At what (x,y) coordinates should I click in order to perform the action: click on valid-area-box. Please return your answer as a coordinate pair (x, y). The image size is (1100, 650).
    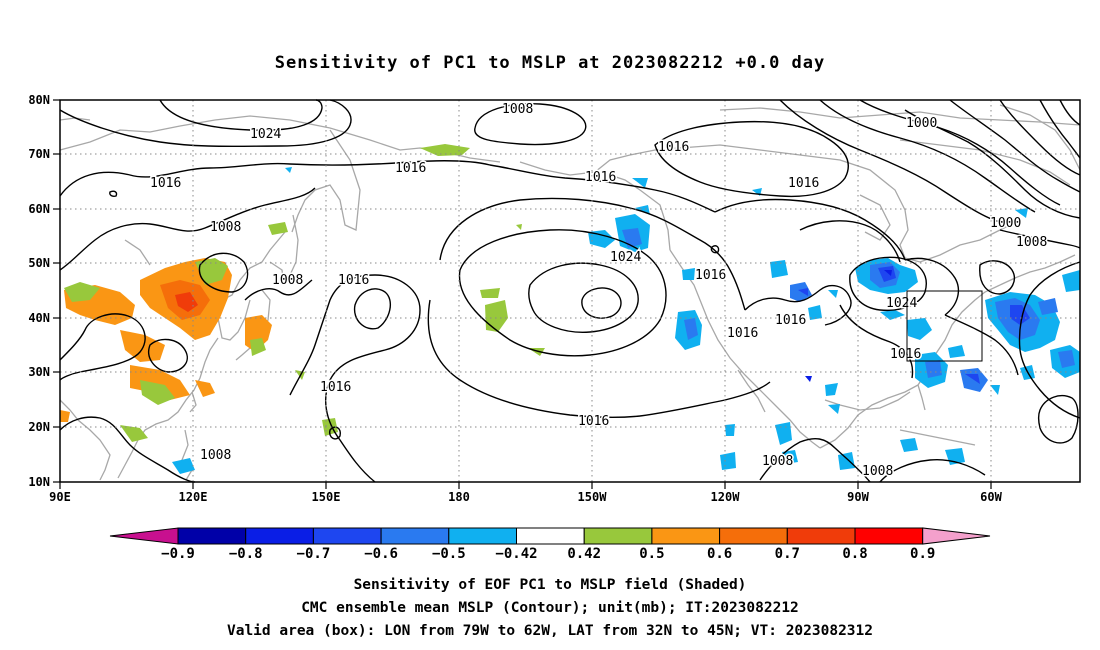
    Looking at the image, I should click on (944, 326).